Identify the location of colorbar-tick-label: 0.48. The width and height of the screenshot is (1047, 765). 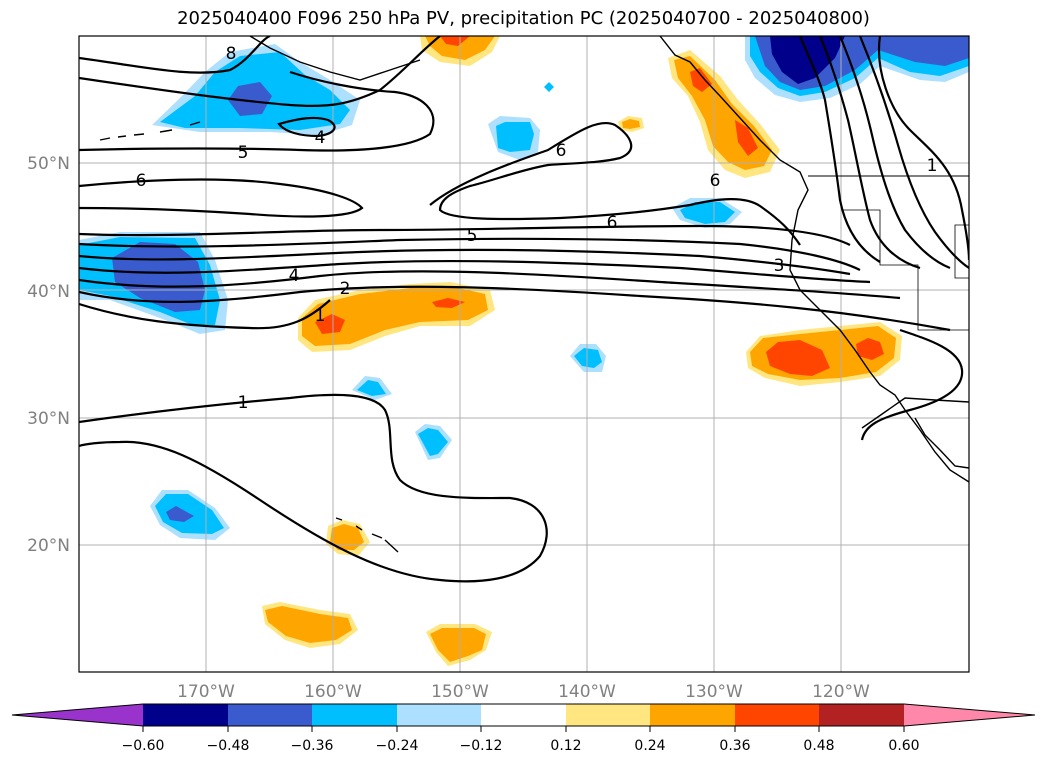
(818, 746).